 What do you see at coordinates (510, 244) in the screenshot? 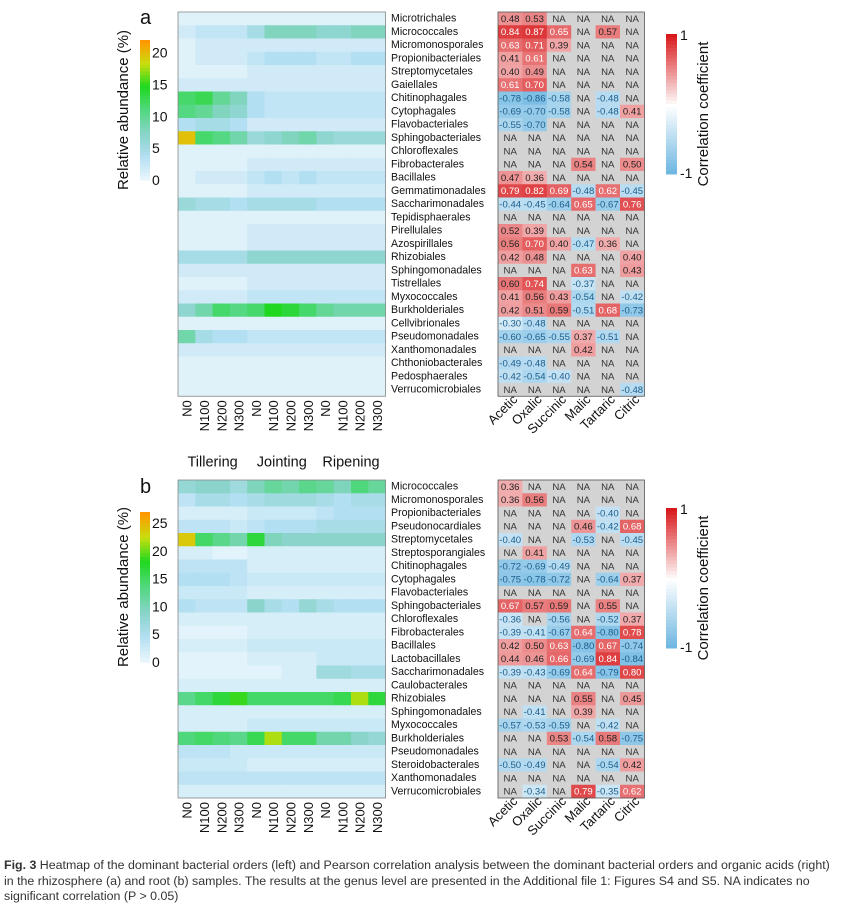
I see `correlation-value: 0.56` at bounding box center [510, 244].